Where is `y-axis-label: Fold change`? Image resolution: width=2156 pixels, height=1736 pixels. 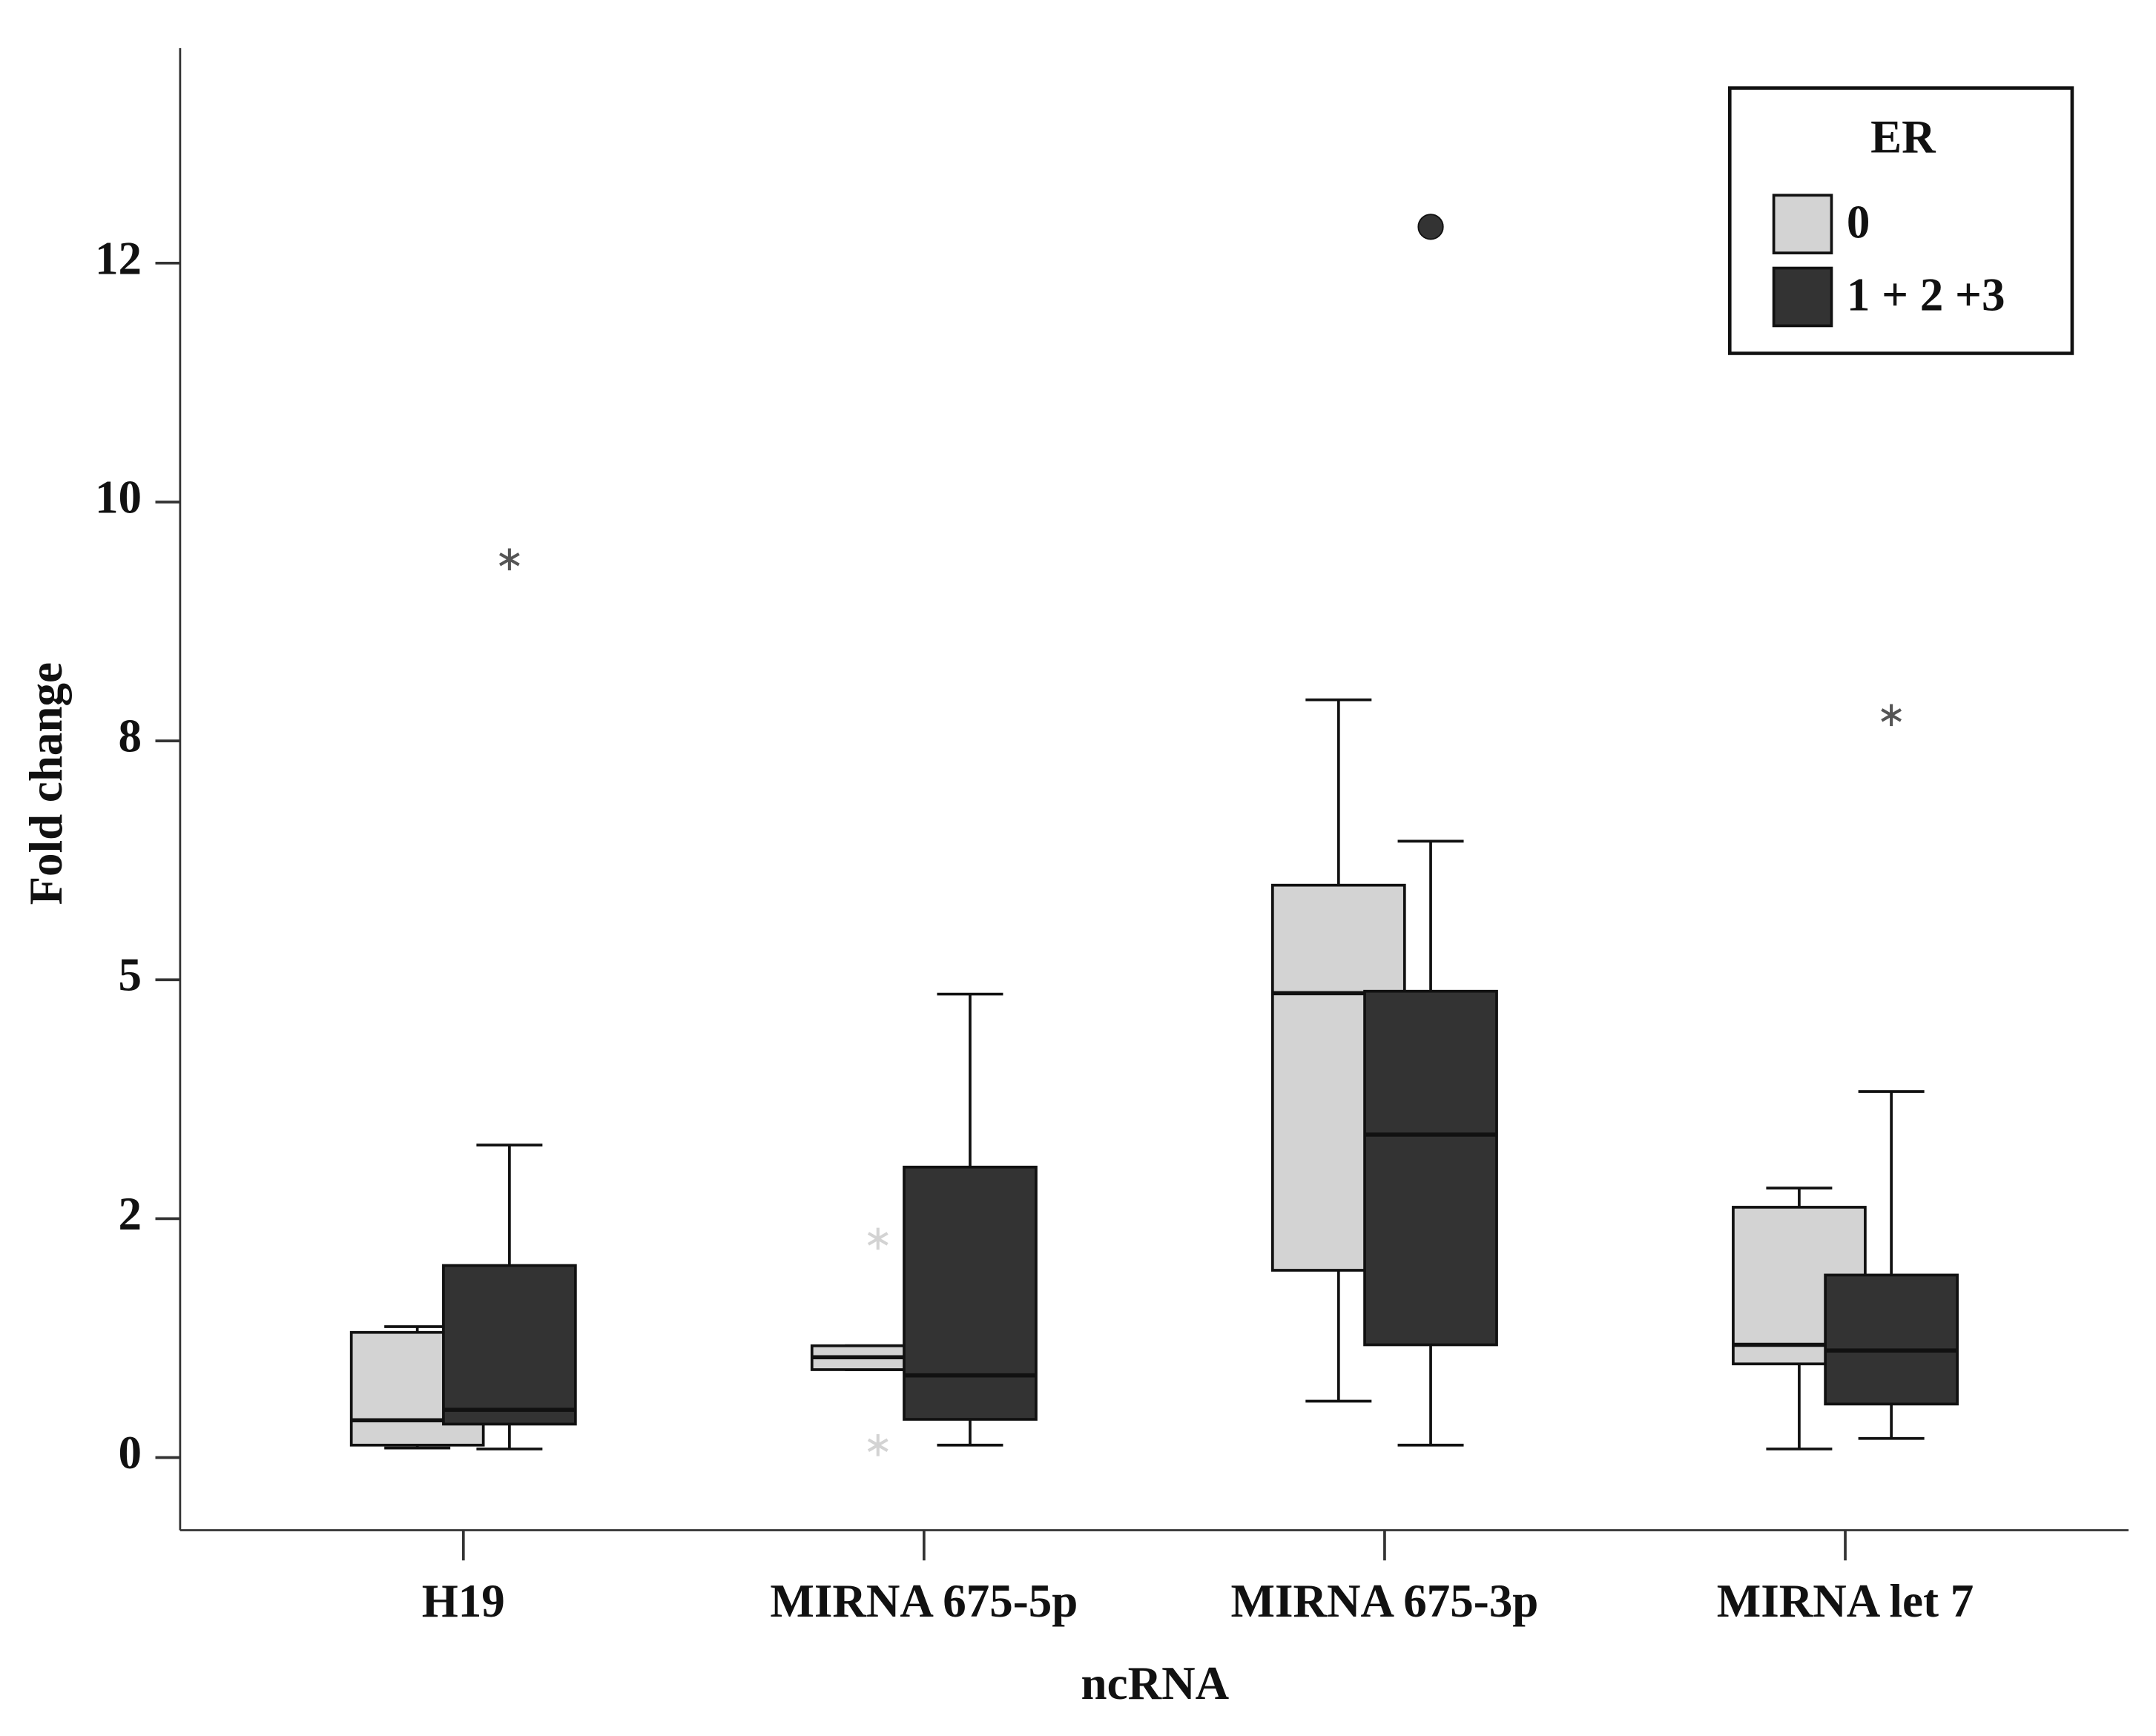
y-axis-label: Fold change is located at coordinates (46, 783).